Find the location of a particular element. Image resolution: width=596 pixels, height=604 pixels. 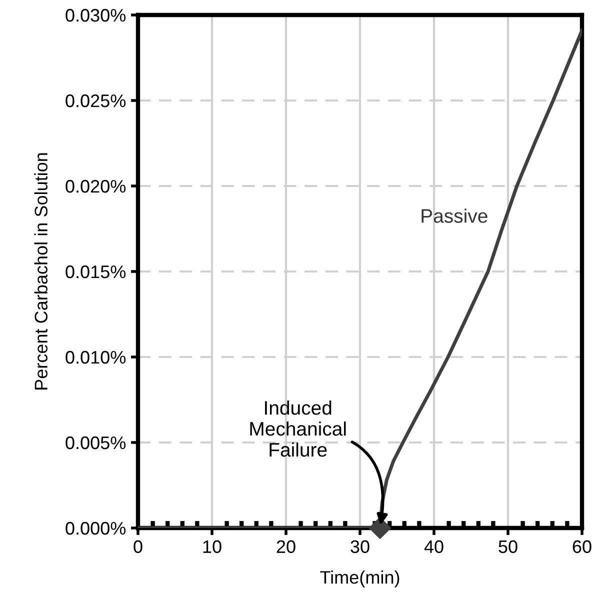

x-tick-label: 40 is located at coordinates (434, 547).